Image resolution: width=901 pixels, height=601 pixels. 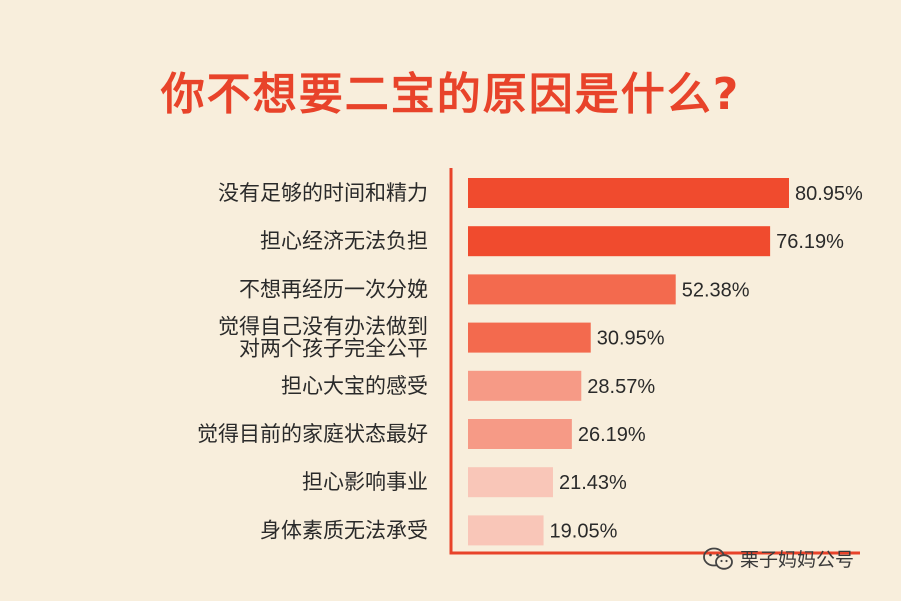 I want to click on value-label-7: 19.05%, so click(x=584, y=531).